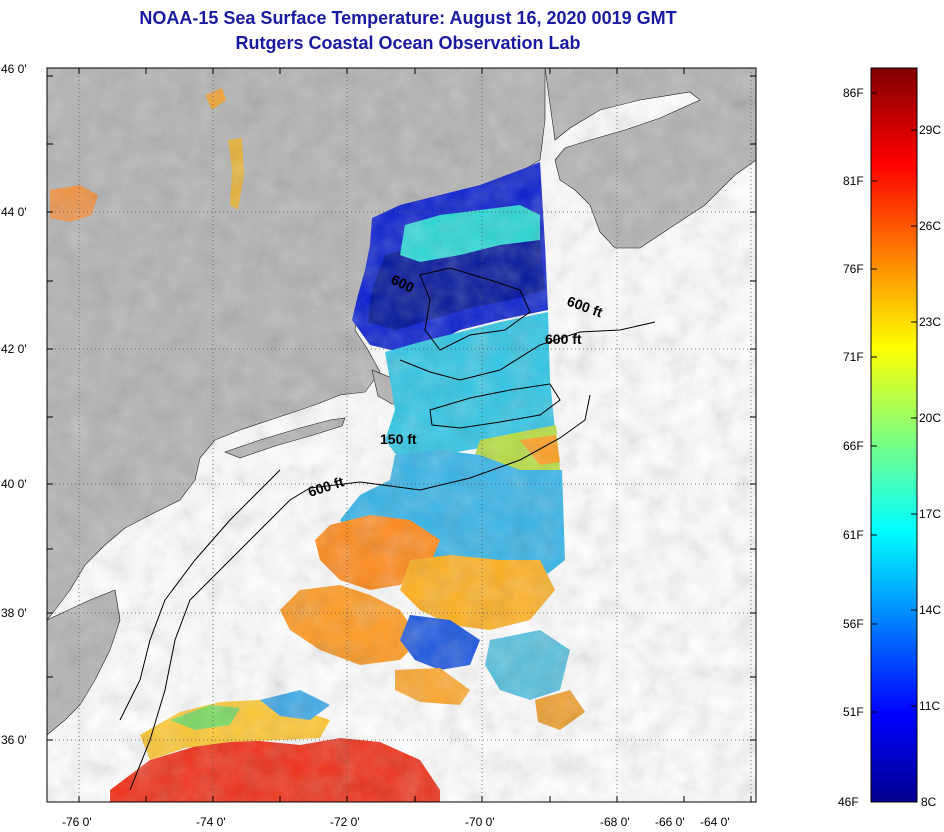 This screenshot has height=832, width=944. I want to click on chart-subtitle: Rutgers Coastal Ocean Observation Lab, so click(408, 43).